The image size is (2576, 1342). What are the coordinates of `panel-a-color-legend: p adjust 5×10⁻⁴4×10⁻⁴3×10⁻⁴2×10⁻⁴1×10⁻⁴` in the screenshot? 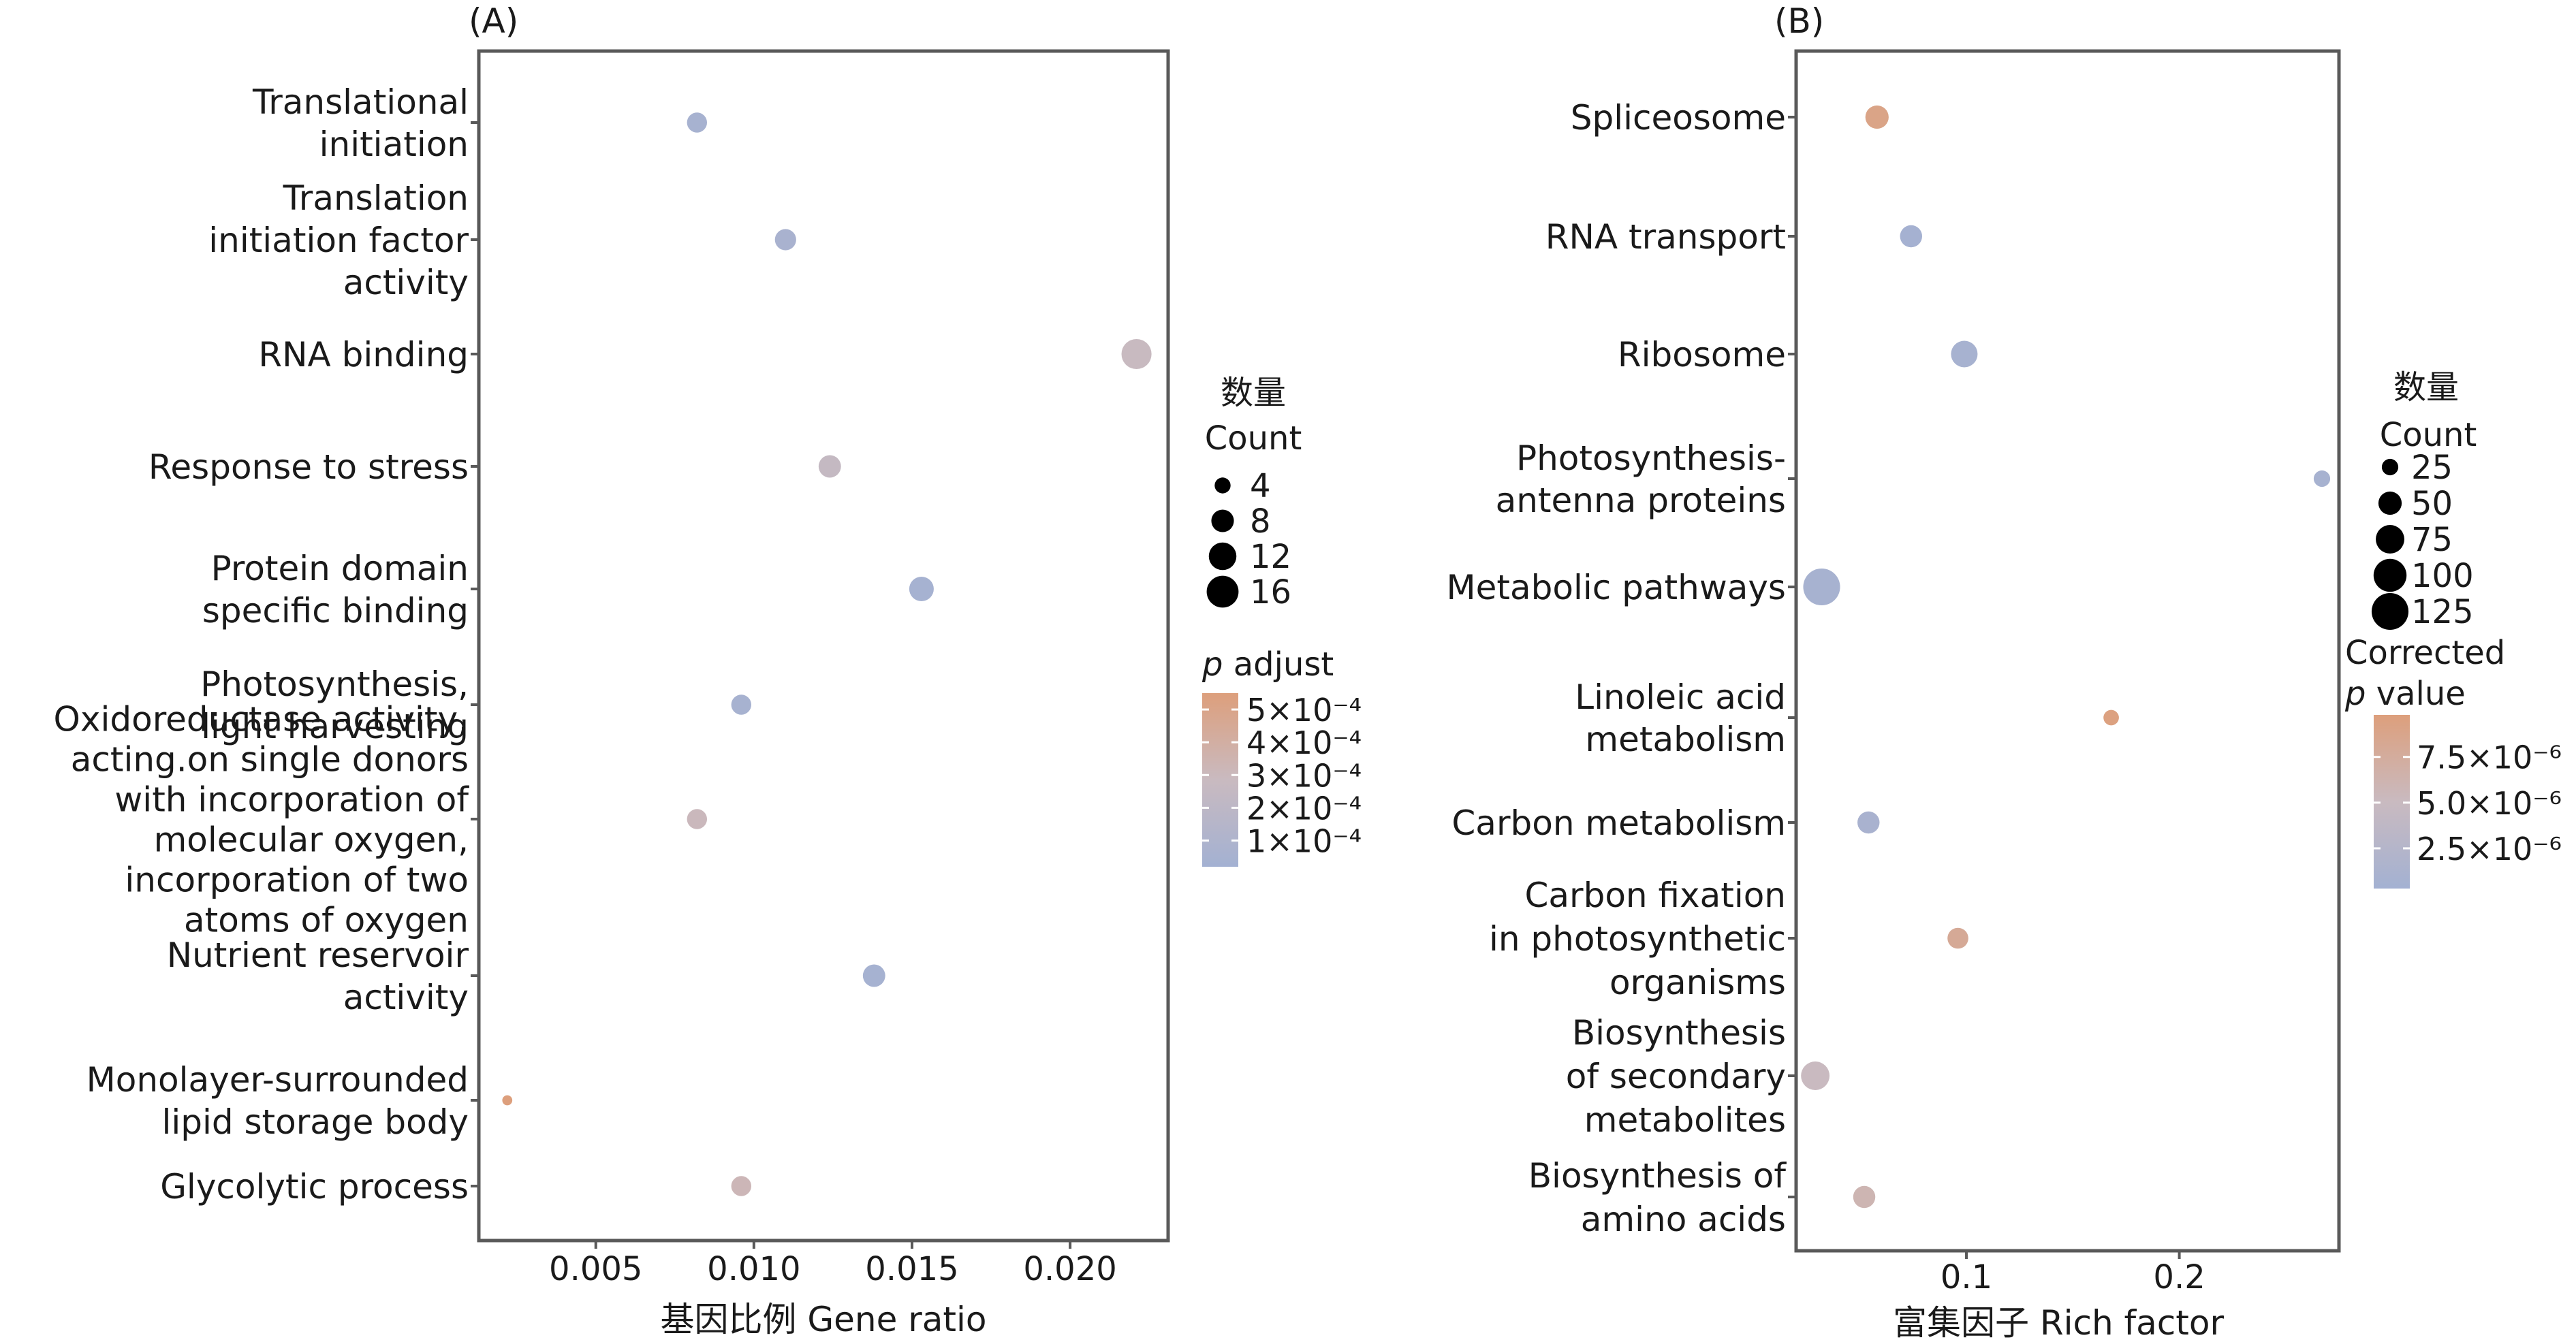 It's located at (1281, 756).